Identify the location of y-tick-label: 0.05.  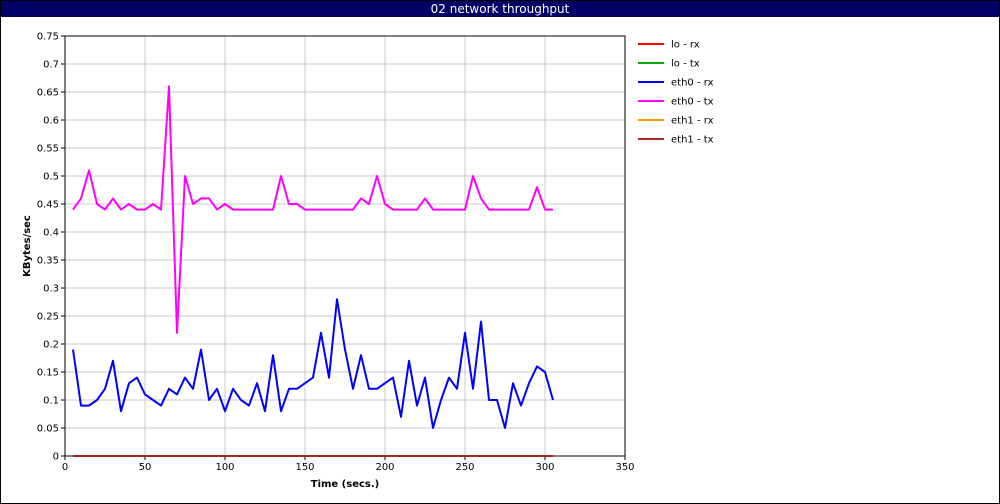
(48, 429).